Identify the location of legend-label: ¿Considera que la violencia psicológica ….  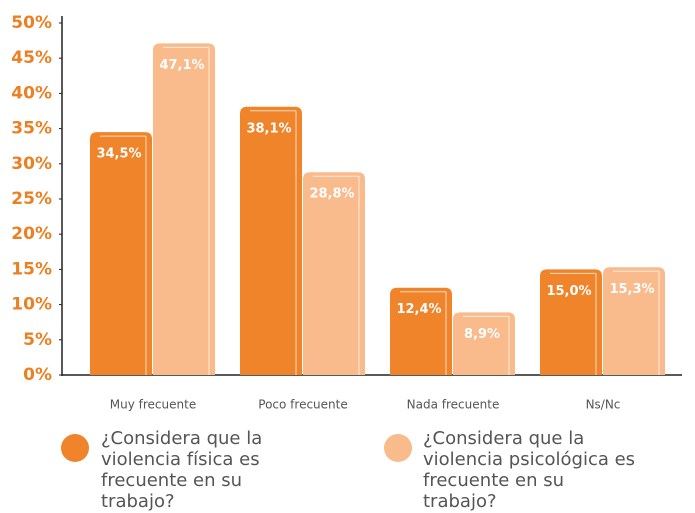
(529, 470).